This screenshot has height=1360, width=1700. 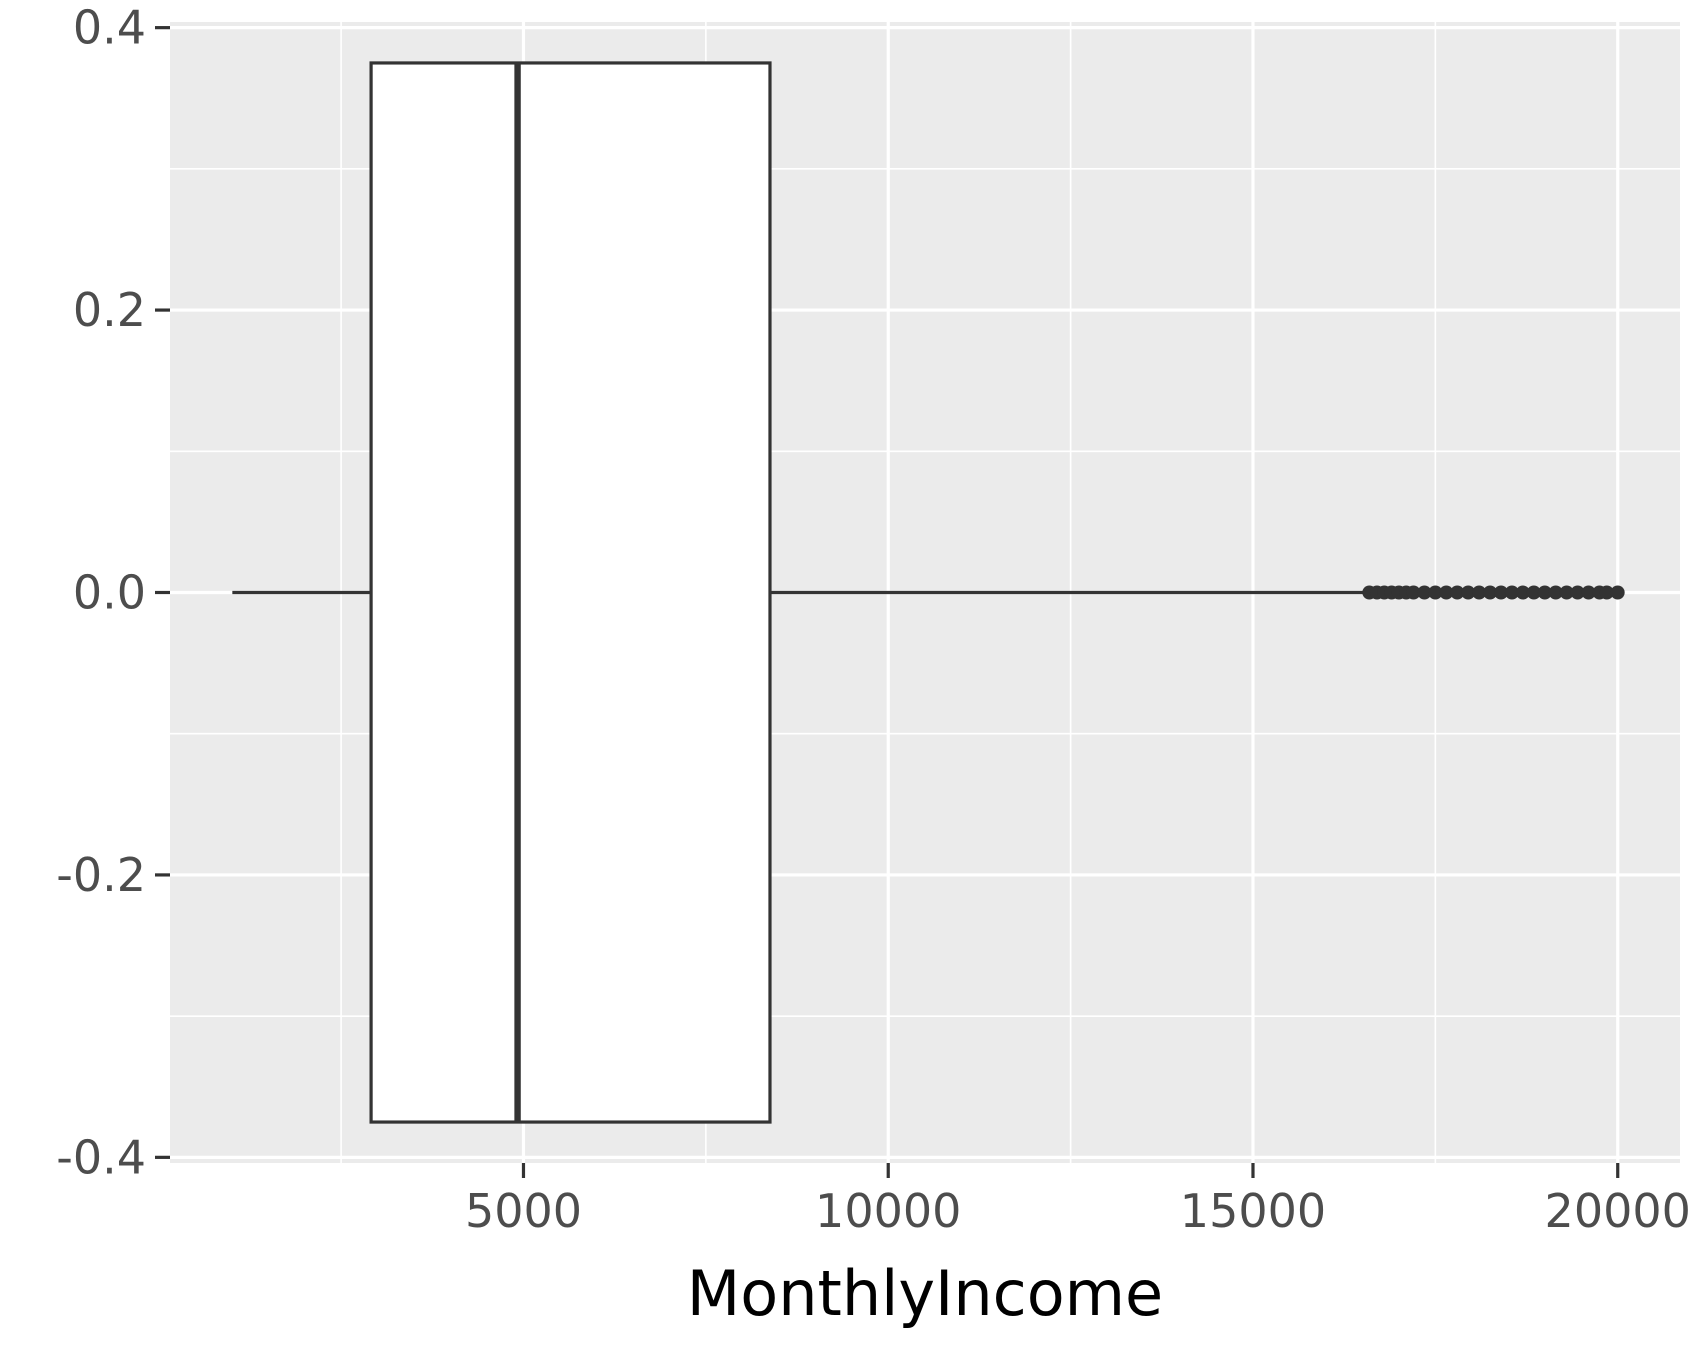 I want to click on y-tick-label: 0.0, so click(x=109, y=593).